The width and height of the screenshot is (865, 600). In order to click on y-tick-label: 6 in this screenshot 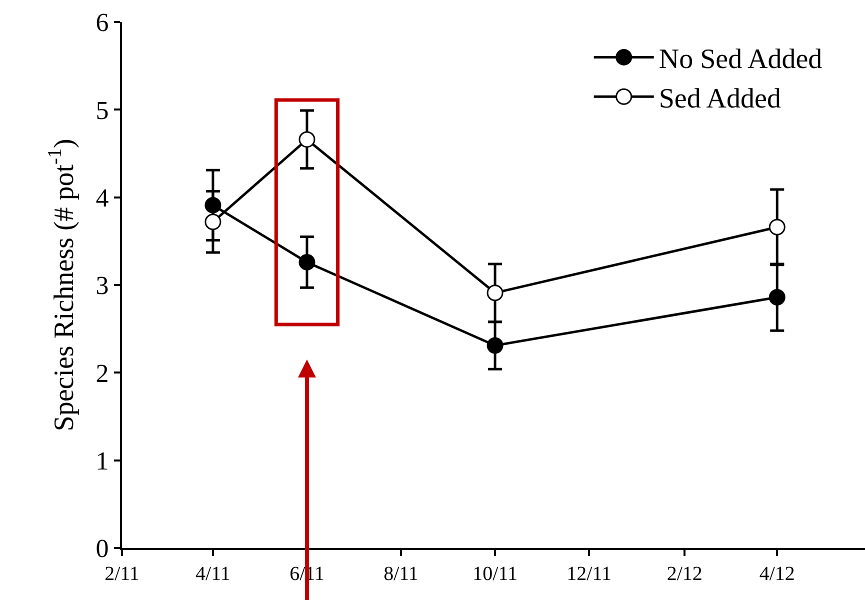, I will do `click(102, 23)`.